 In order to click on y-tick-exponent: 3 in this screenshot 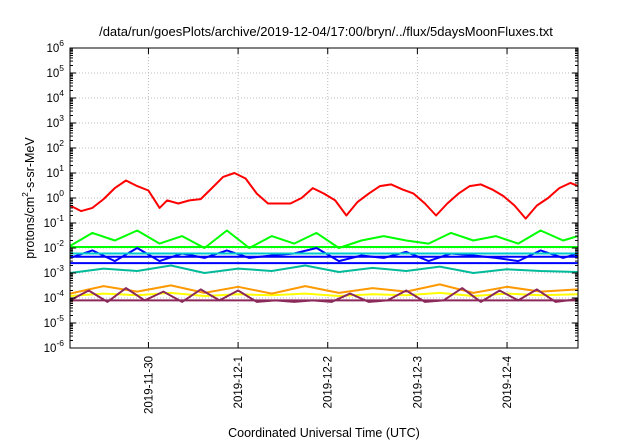, I will do `click(61, 118)`.